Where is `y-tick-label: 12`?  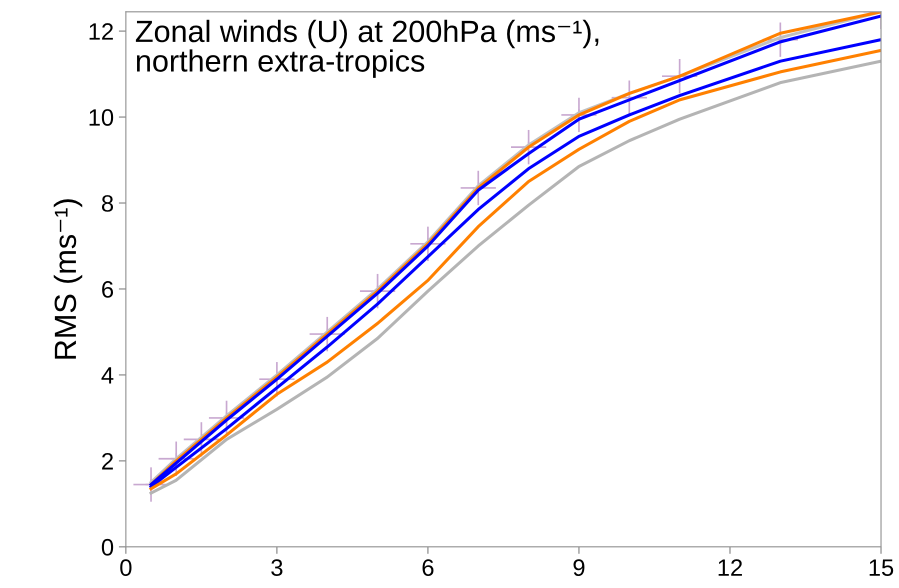 y-tick-label: 12 is located at coordinates (101, 31).